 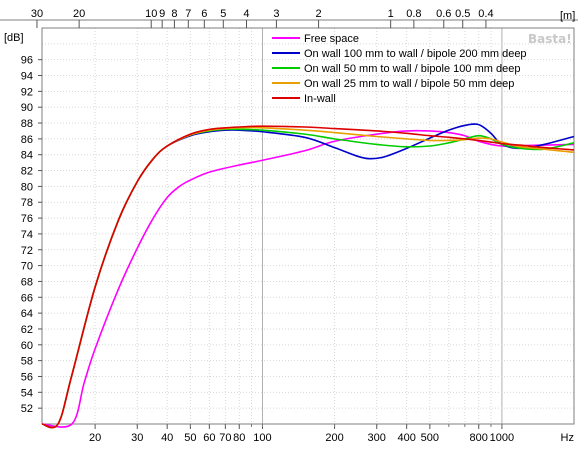 What do you see at coordinates (27, 77) in the screenshot?
I see `y-tick-label: 94` at bounding box center [27, 77].